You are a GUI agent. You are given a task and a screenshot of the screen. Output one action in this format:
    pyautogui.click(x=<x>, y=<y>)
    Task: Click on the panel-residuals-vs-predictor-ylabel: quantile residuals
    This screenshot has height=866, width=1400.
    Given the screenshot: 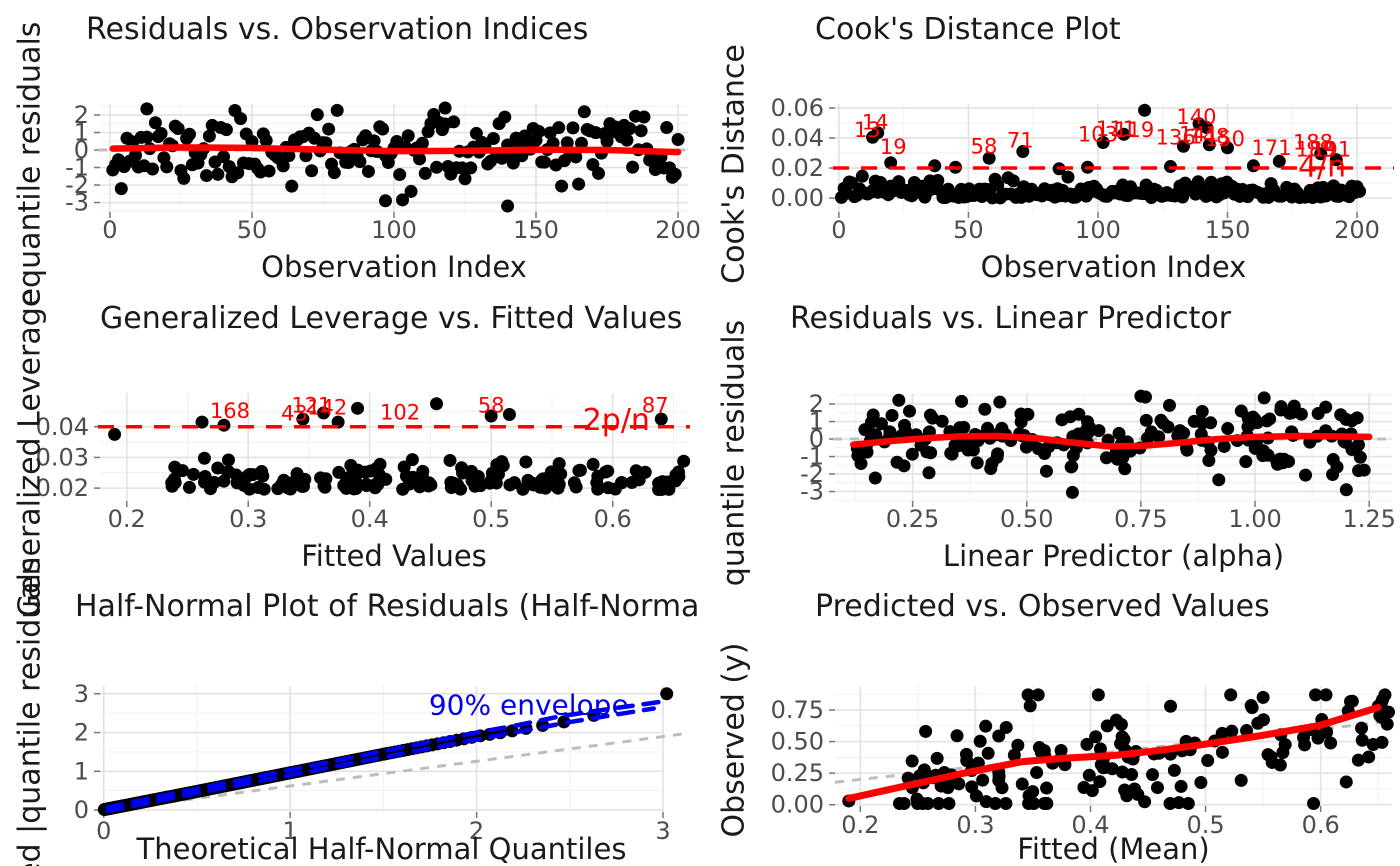 What is the action you would take?
    pyautogui.click(x=734, y=453)
    